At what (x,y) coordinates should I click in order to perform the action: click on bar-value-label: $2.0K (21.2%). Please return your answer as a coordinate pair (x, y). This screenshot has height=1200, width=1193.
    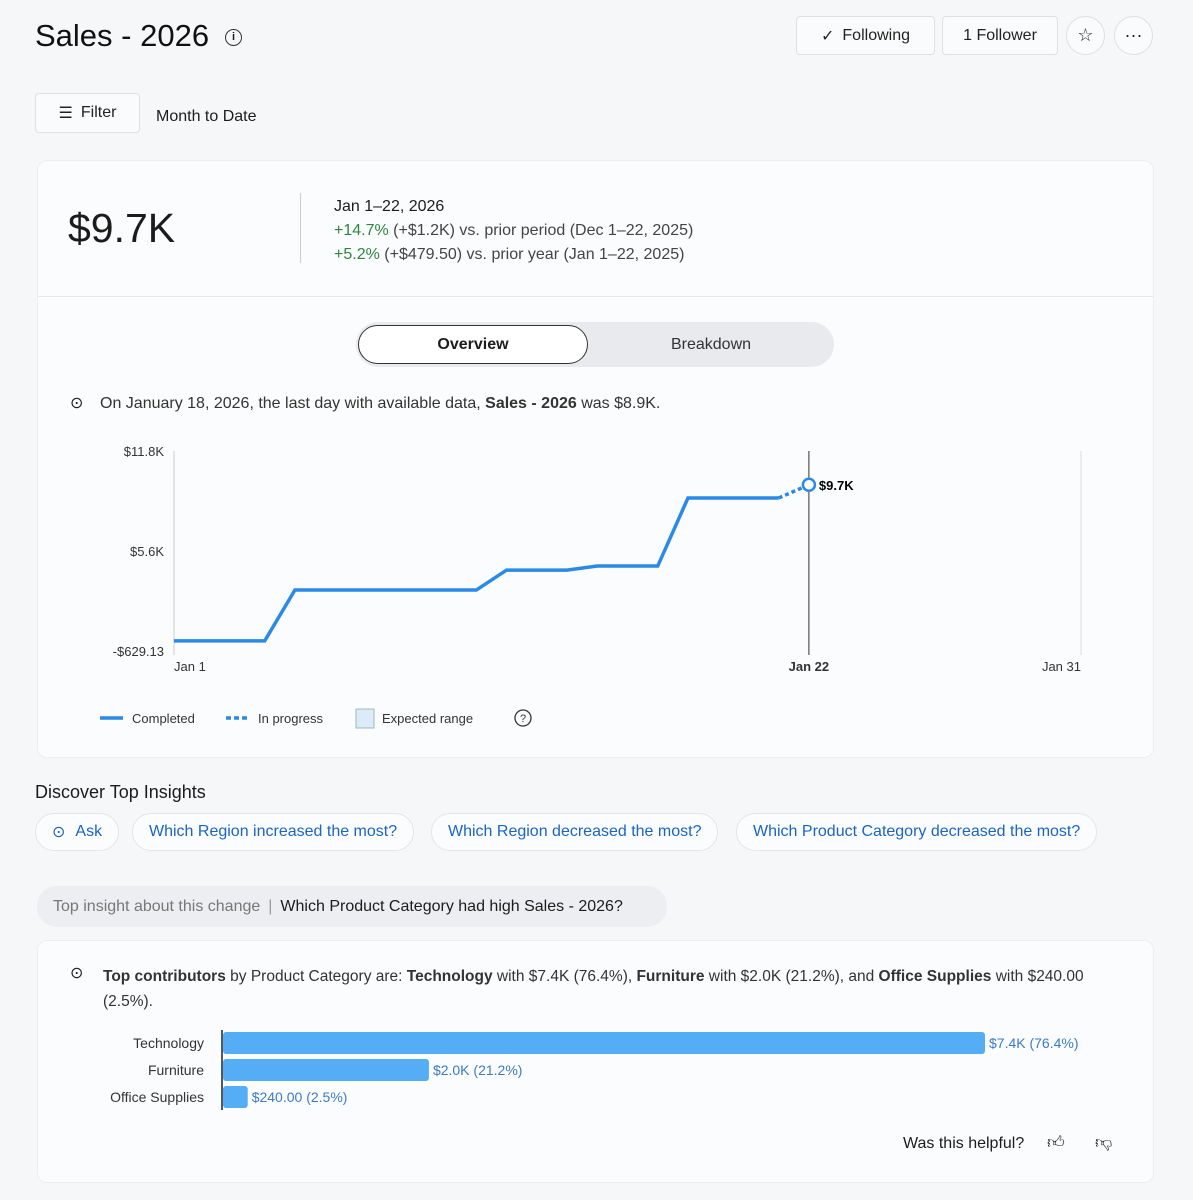
    Looking at the image, I should click on (477, 1070).